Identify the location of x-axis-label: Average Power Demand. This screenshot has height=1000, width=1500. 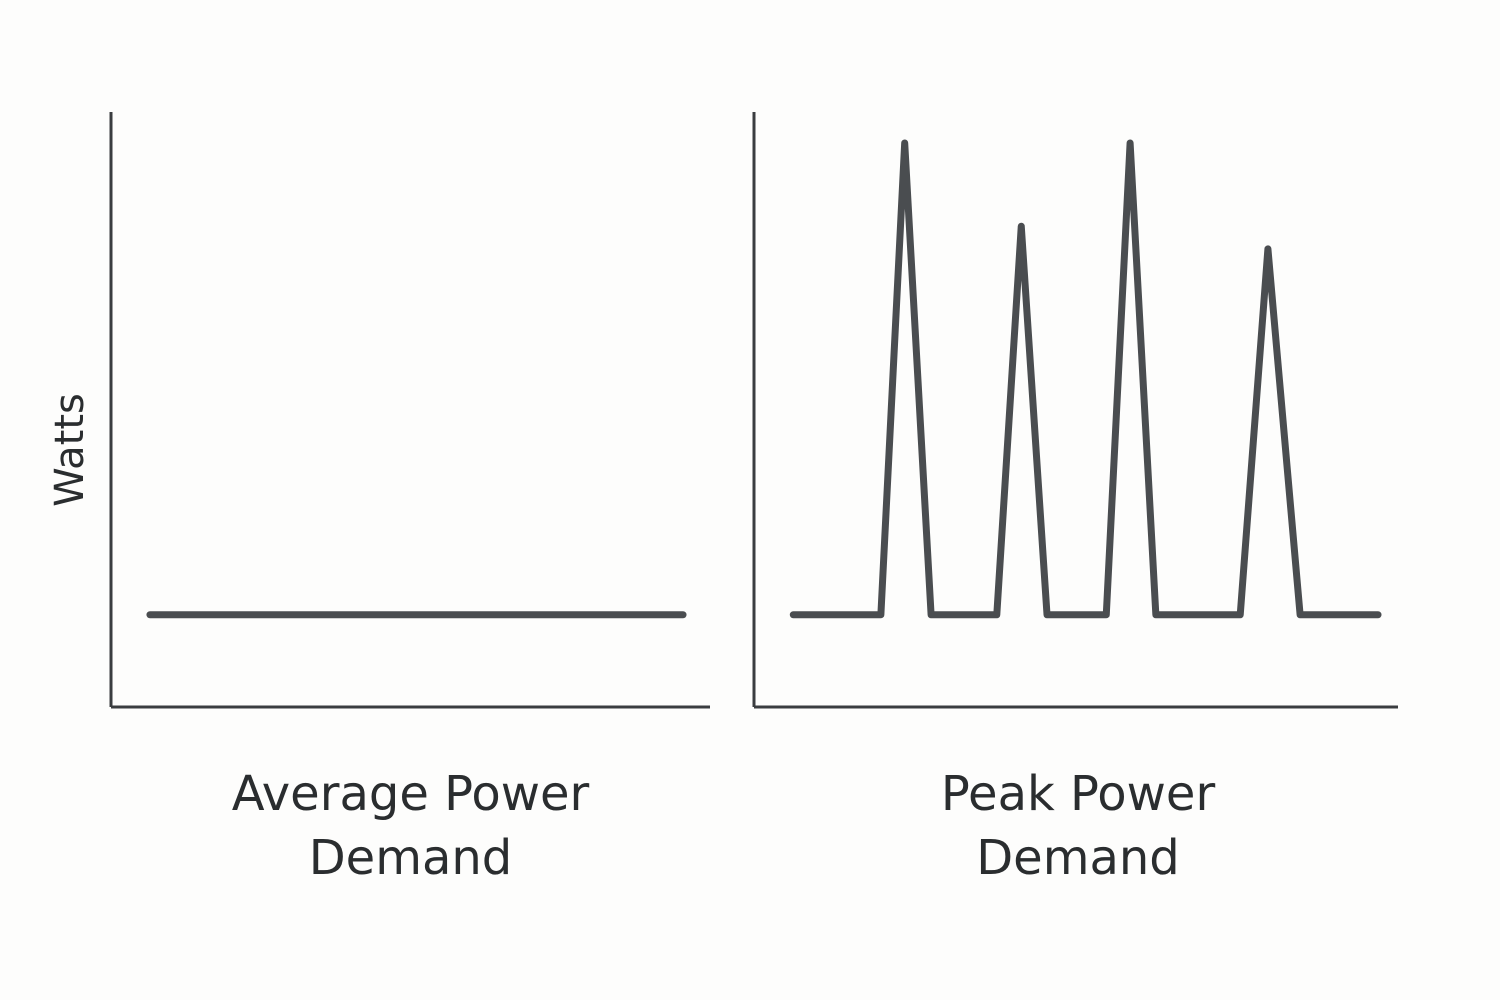
(410, 826).